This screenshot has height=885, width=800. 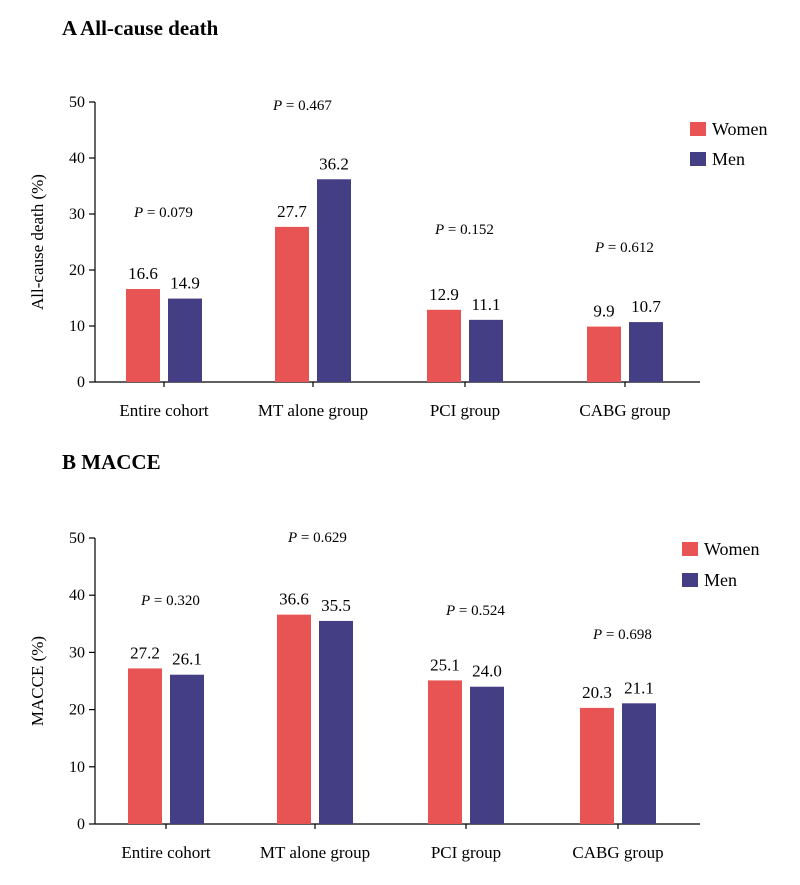 What do you see at coordinates (732, 549) in the screenshot?
I see `chart2-legend-label-women: Women` at bounding box center [732, 549].